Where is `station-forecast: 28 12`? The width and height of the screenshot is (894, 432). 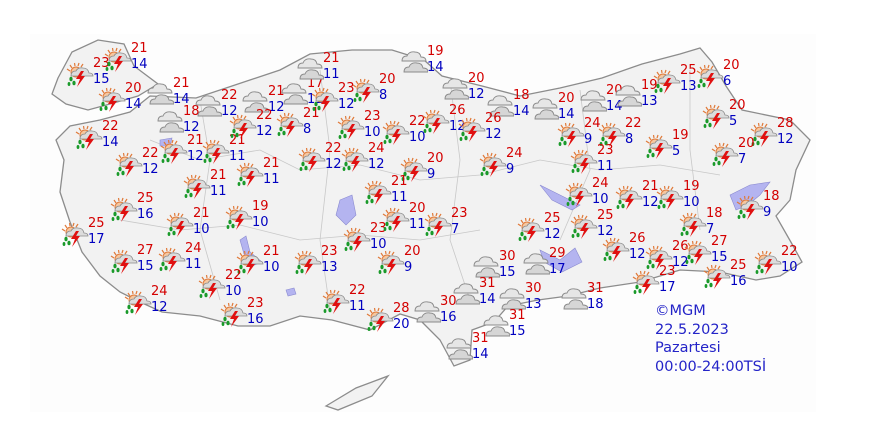 station-forecast: 28 12 is located at coordinates (774, 136).